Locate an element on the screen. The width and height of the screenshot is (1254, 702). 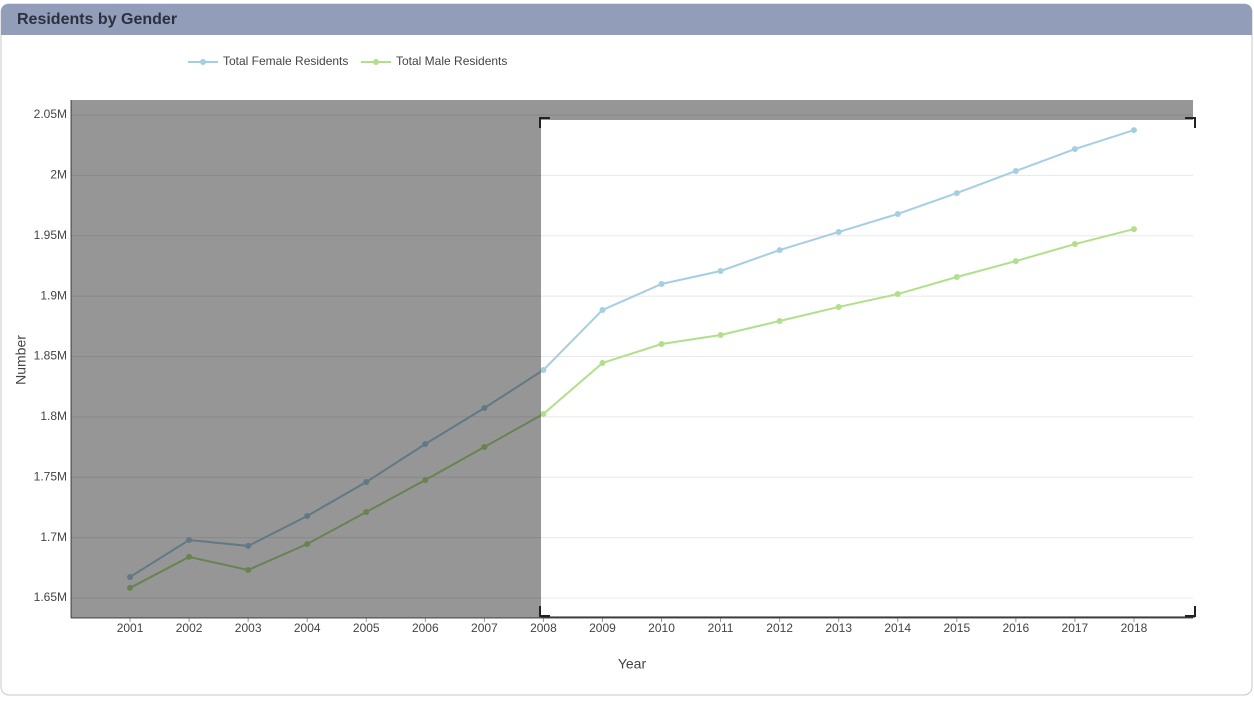
legend-label: Total Male Residents is located at coordinates (451, 61).